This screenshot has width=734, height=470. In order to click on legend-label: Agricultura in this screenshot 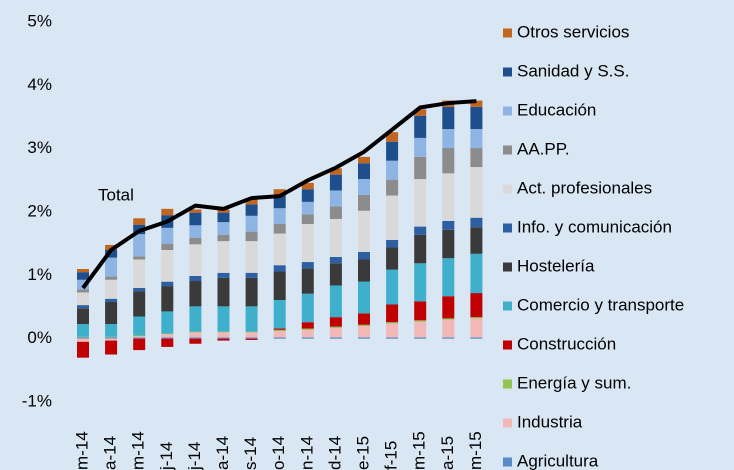, I will do `click(558, 460)`.